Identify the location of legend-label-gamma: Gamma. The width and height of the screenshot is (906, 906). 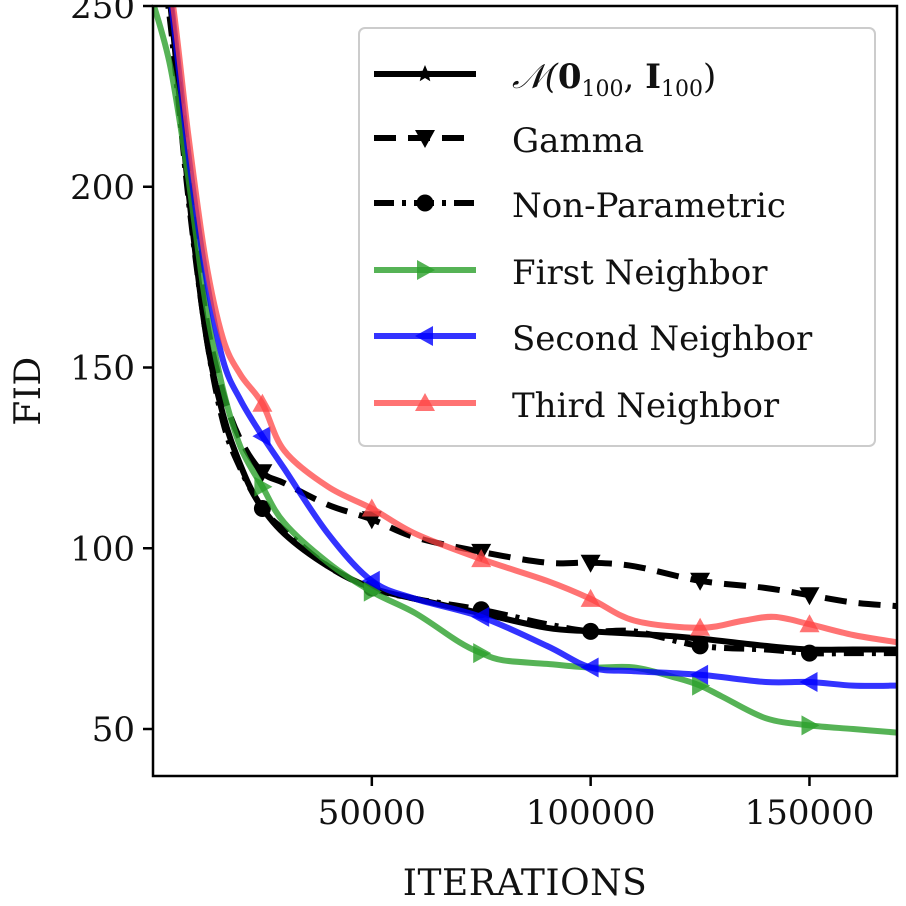
(578, 141).